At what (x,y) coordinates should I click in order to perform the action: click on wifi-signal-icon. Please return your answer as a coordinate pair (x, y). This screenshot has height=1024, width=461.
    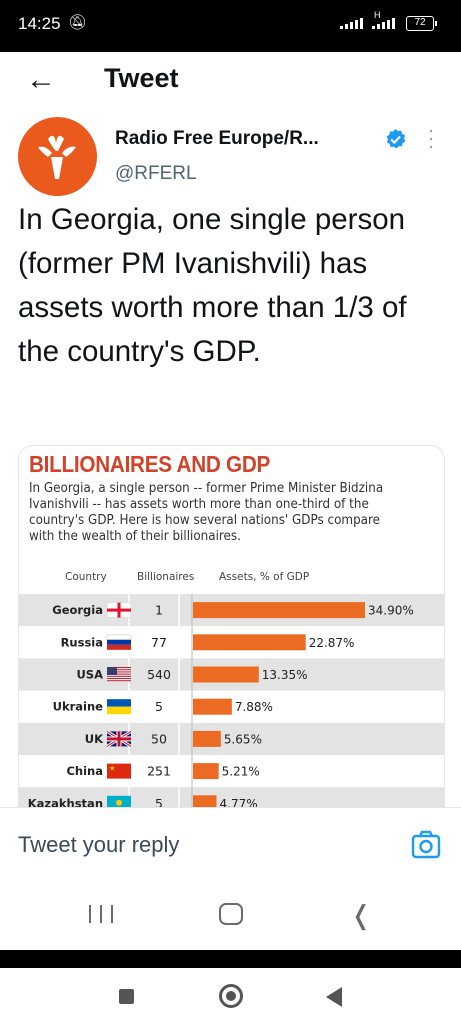
    Looking at the image, I should click on (351, 23).